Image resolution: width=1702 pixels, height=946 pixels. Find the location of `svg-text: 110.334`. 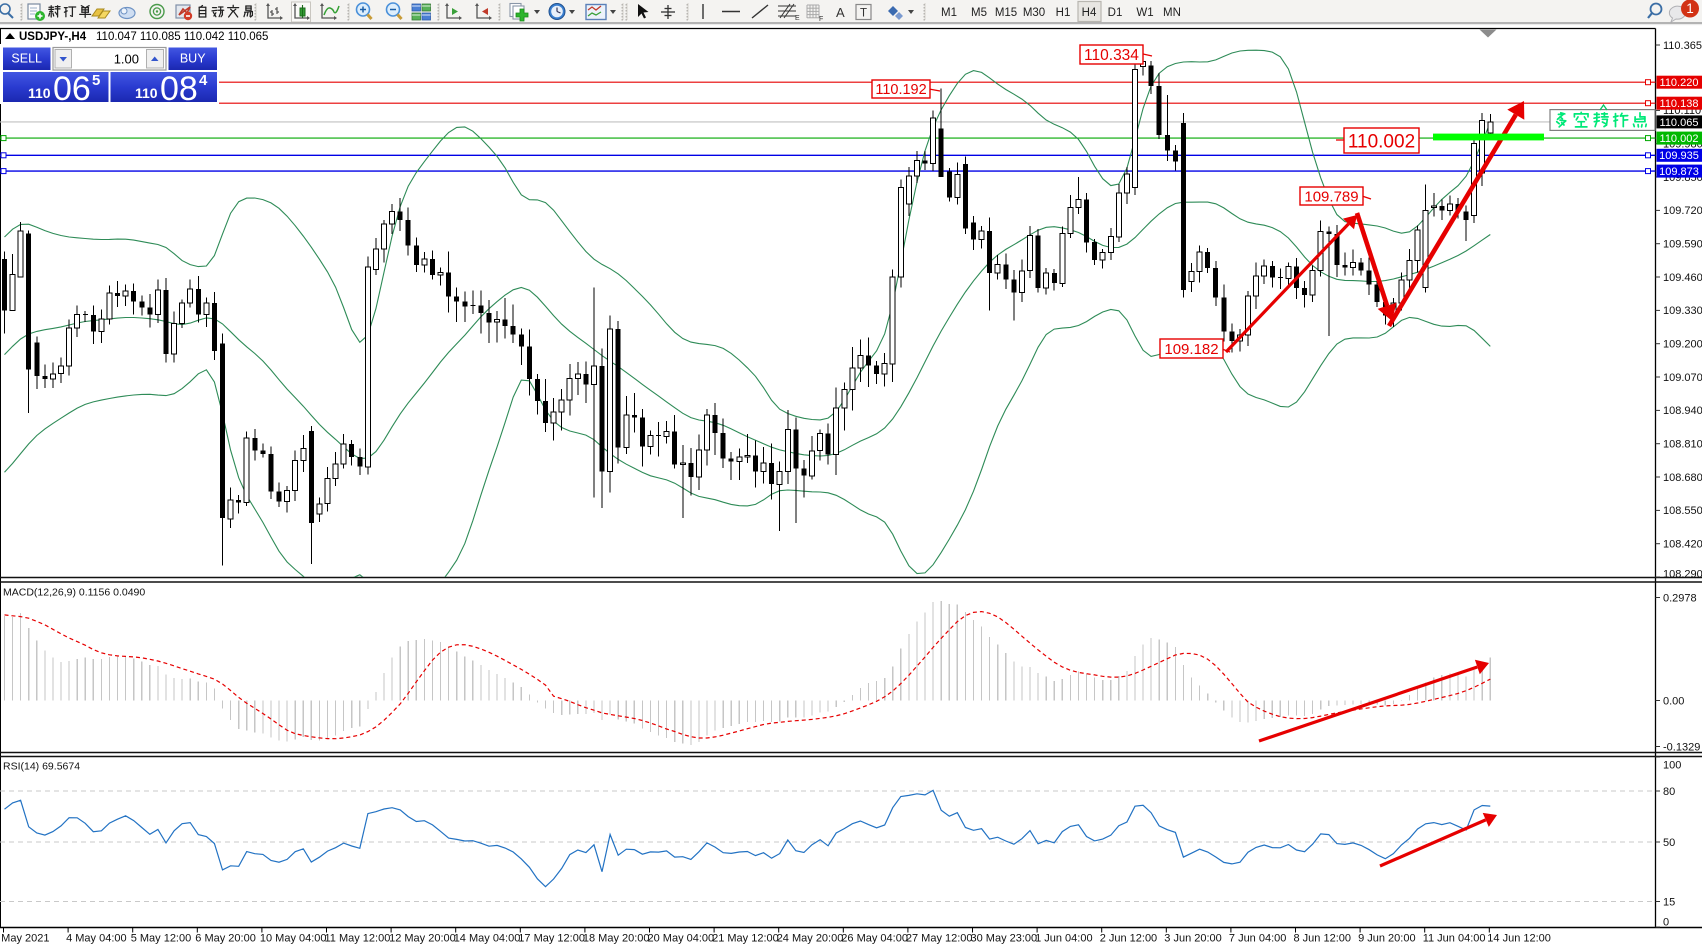

svg-text: 110.334 is located at coordinates (1111, 55).